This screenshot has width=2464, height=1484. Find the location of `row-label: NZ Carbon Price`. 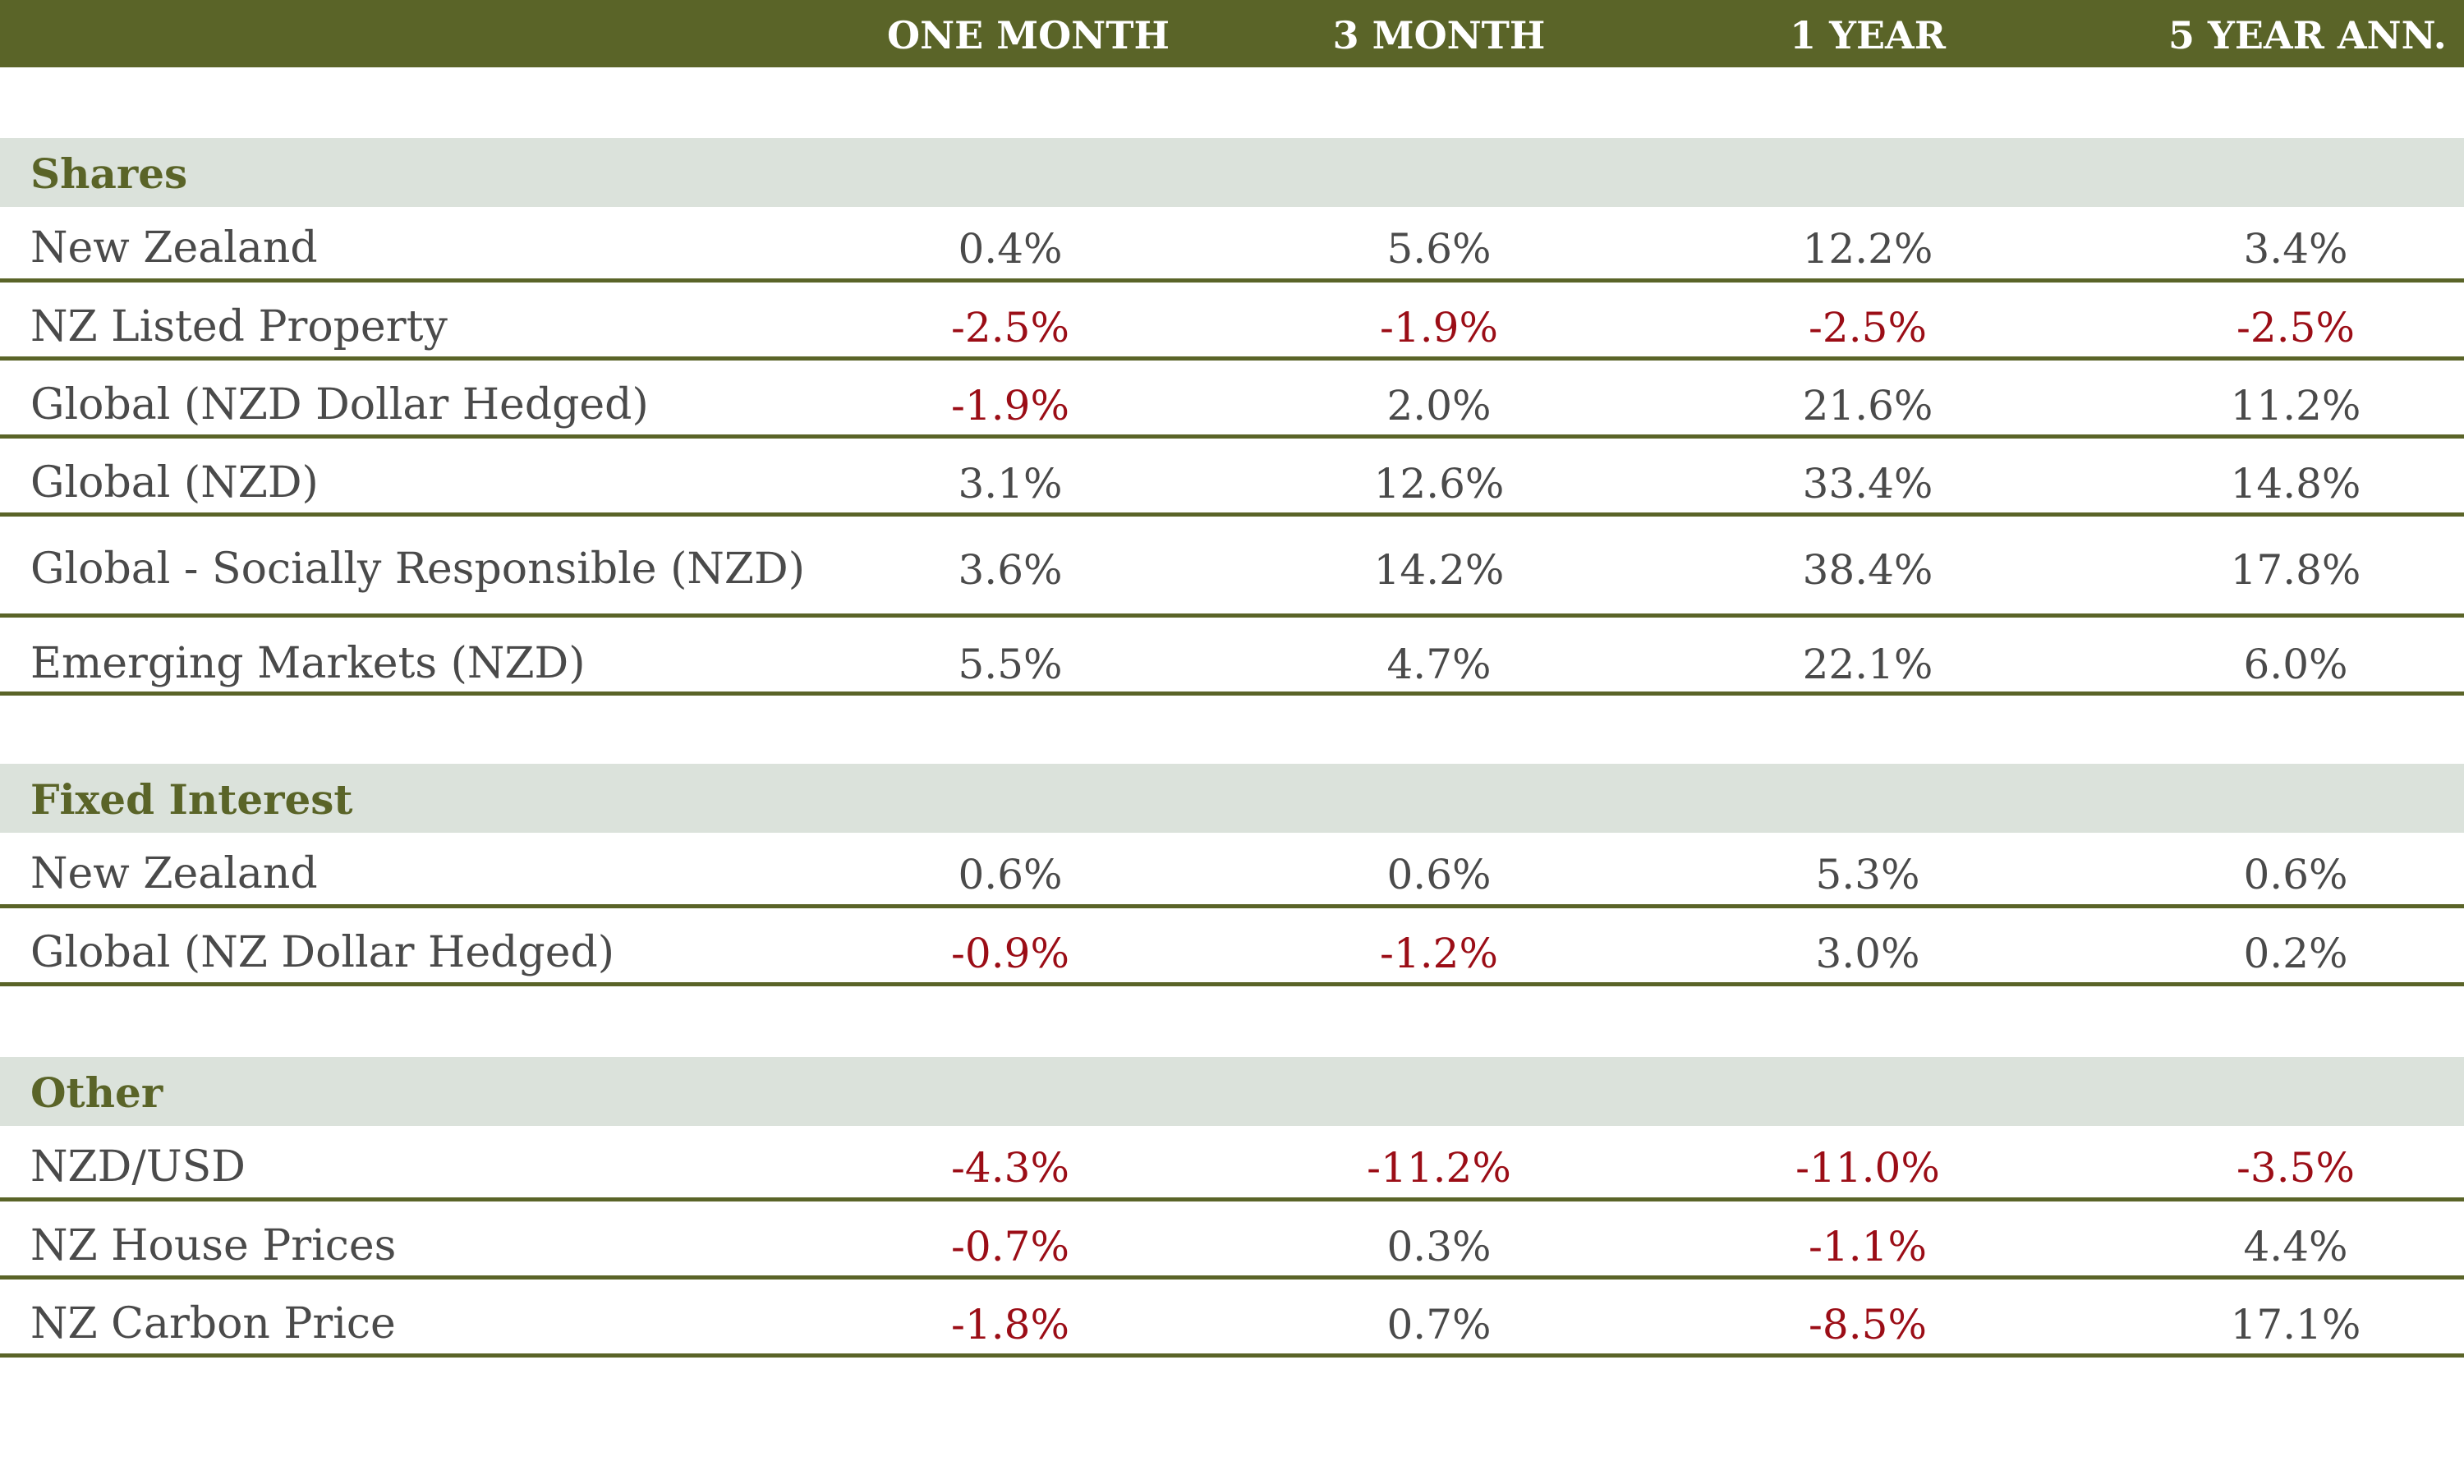

row-label: NZ Carbon Price is located at coordinates (213, 1324).